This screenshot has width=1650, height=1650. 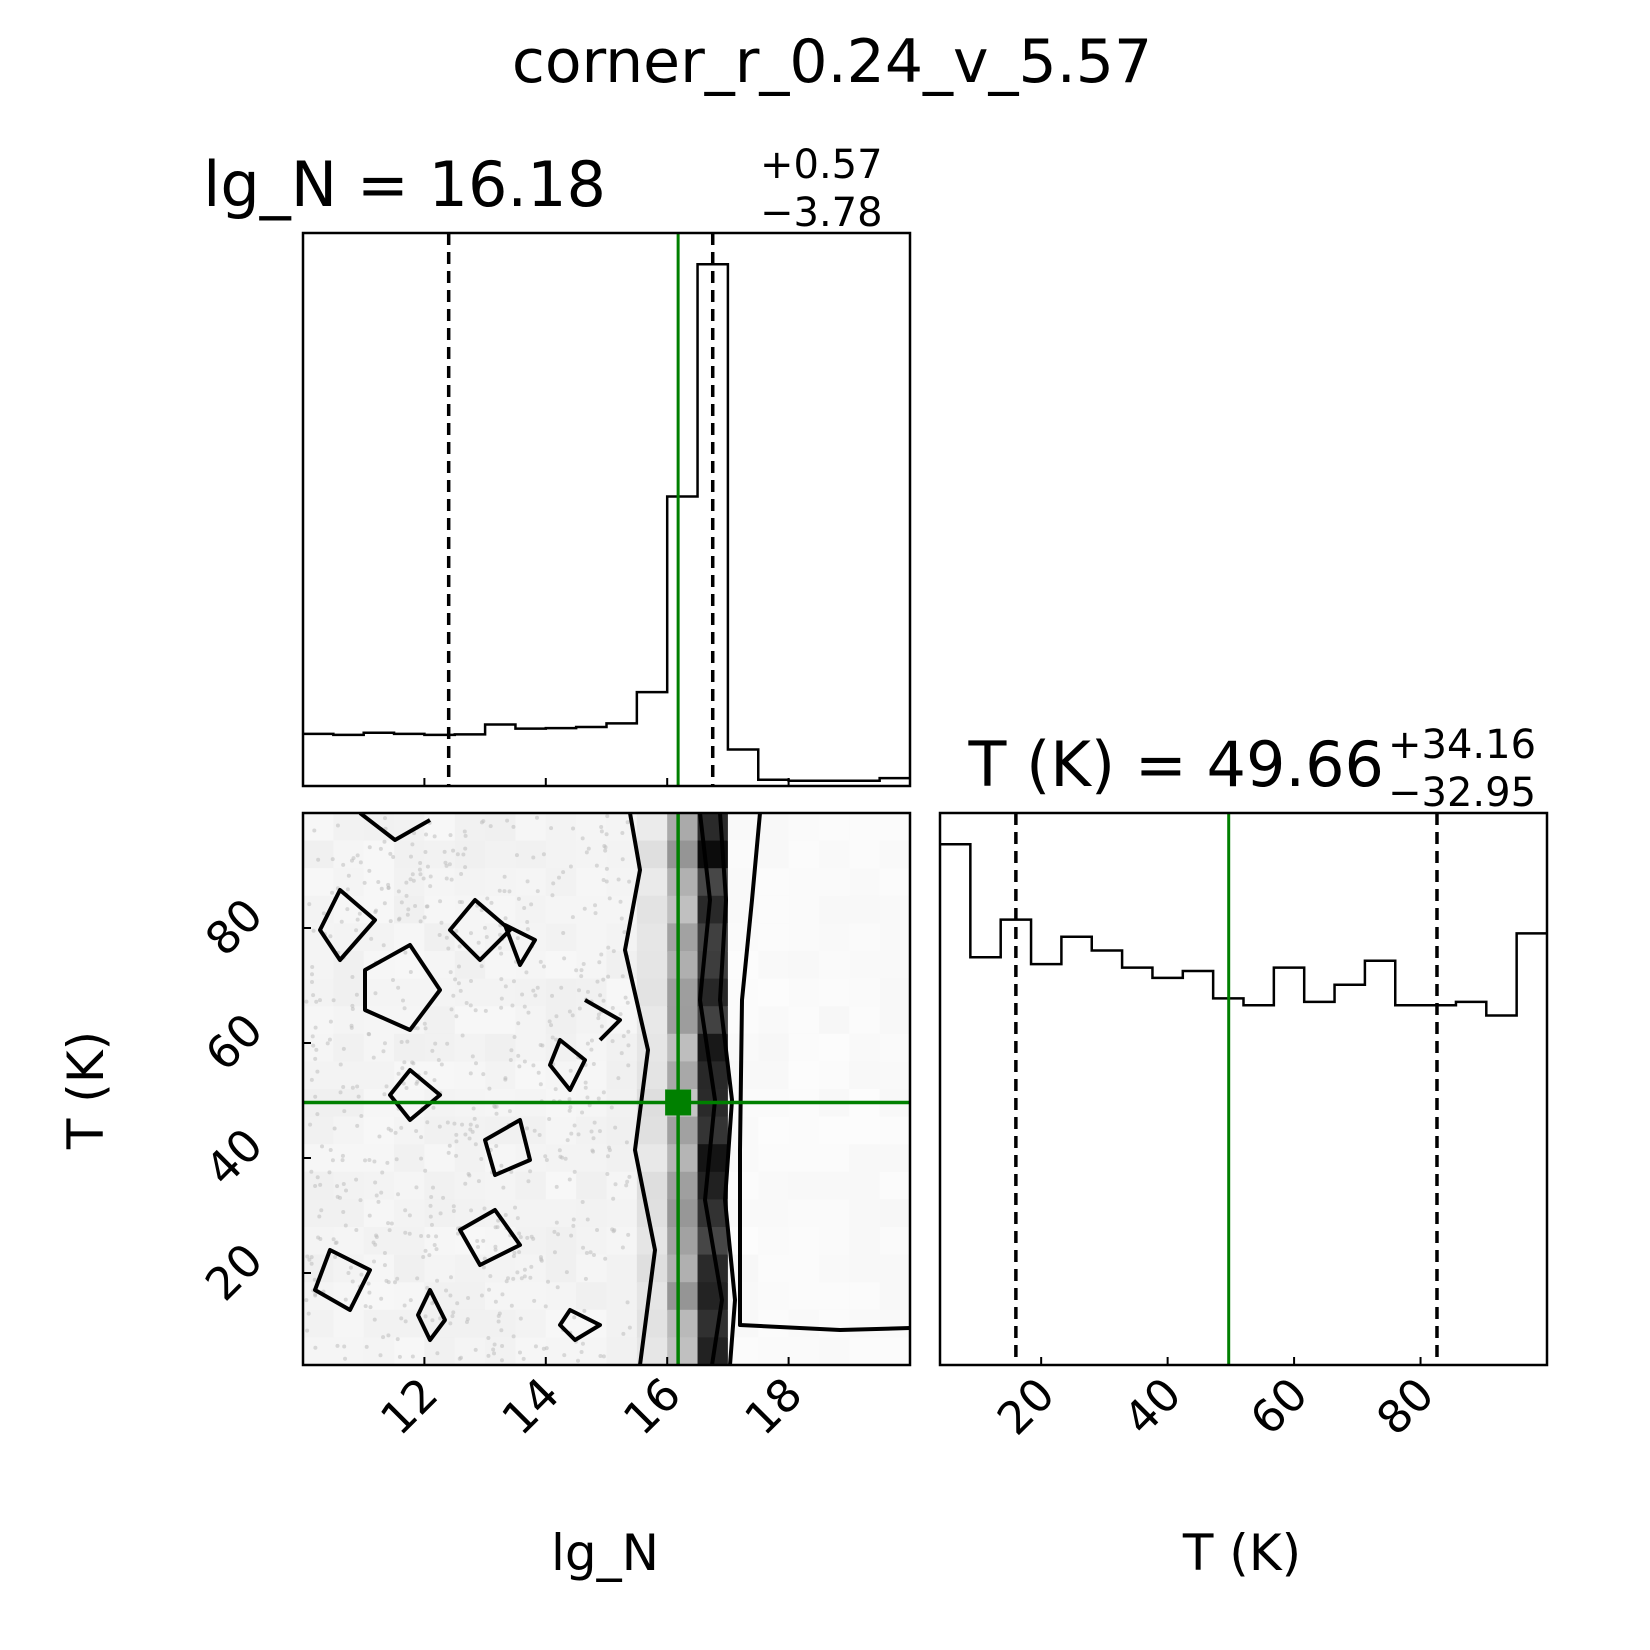 What do you see at coordinates (605, 1553) in the screenshot?
I see `x-axis-label-lgN: lg_N` at bounding box center [605, 1553].